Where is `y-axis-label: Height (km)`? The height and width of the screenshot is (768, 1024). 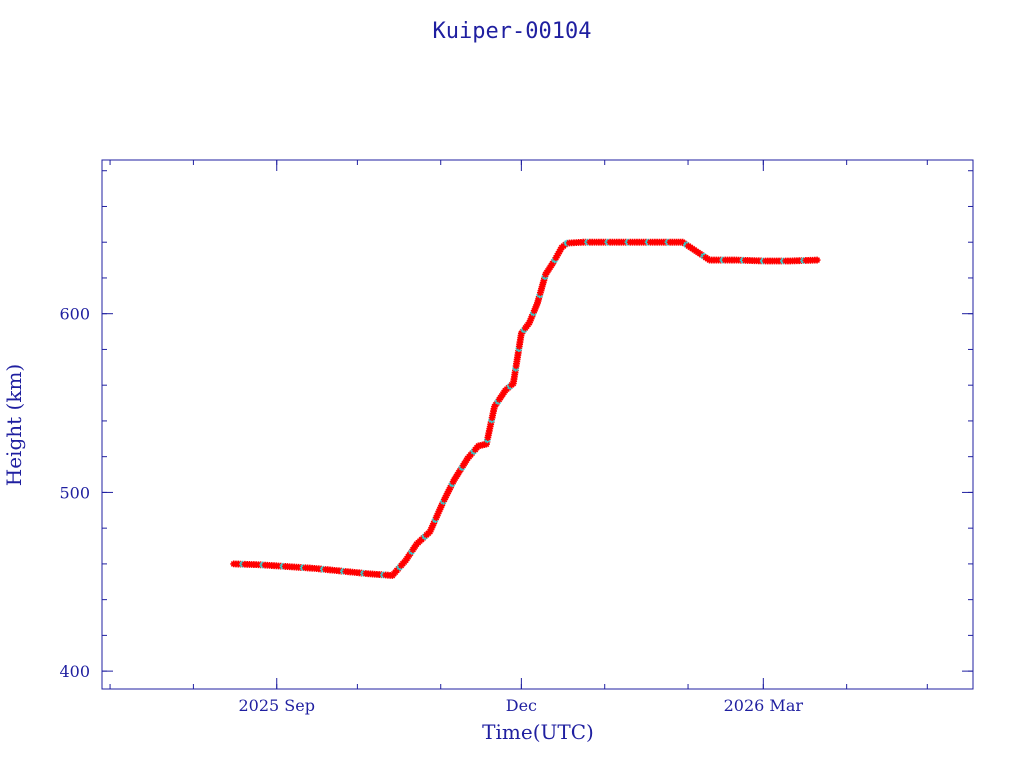
y-axis-label: Height (km) is located at coordinates (14, 425).